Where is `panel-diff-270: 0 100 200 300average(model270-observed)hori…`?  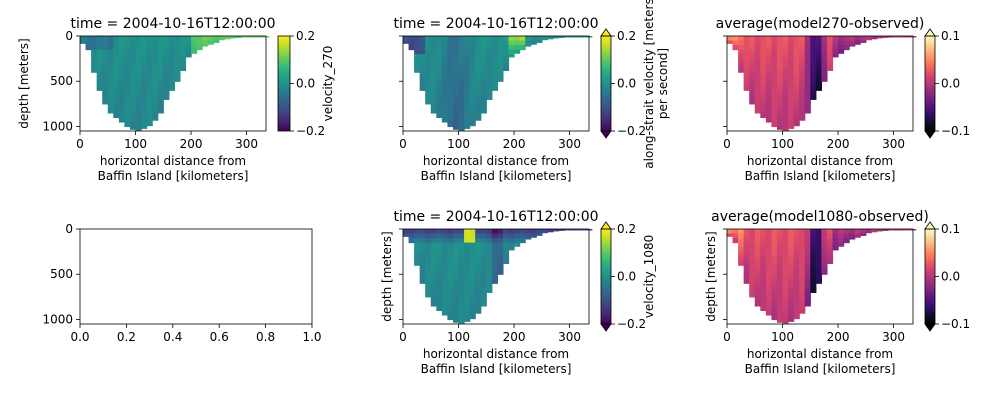
panel-diff-270: 0 100 200 300average(model270-observed)hori… is located at coordinates (843, 99).